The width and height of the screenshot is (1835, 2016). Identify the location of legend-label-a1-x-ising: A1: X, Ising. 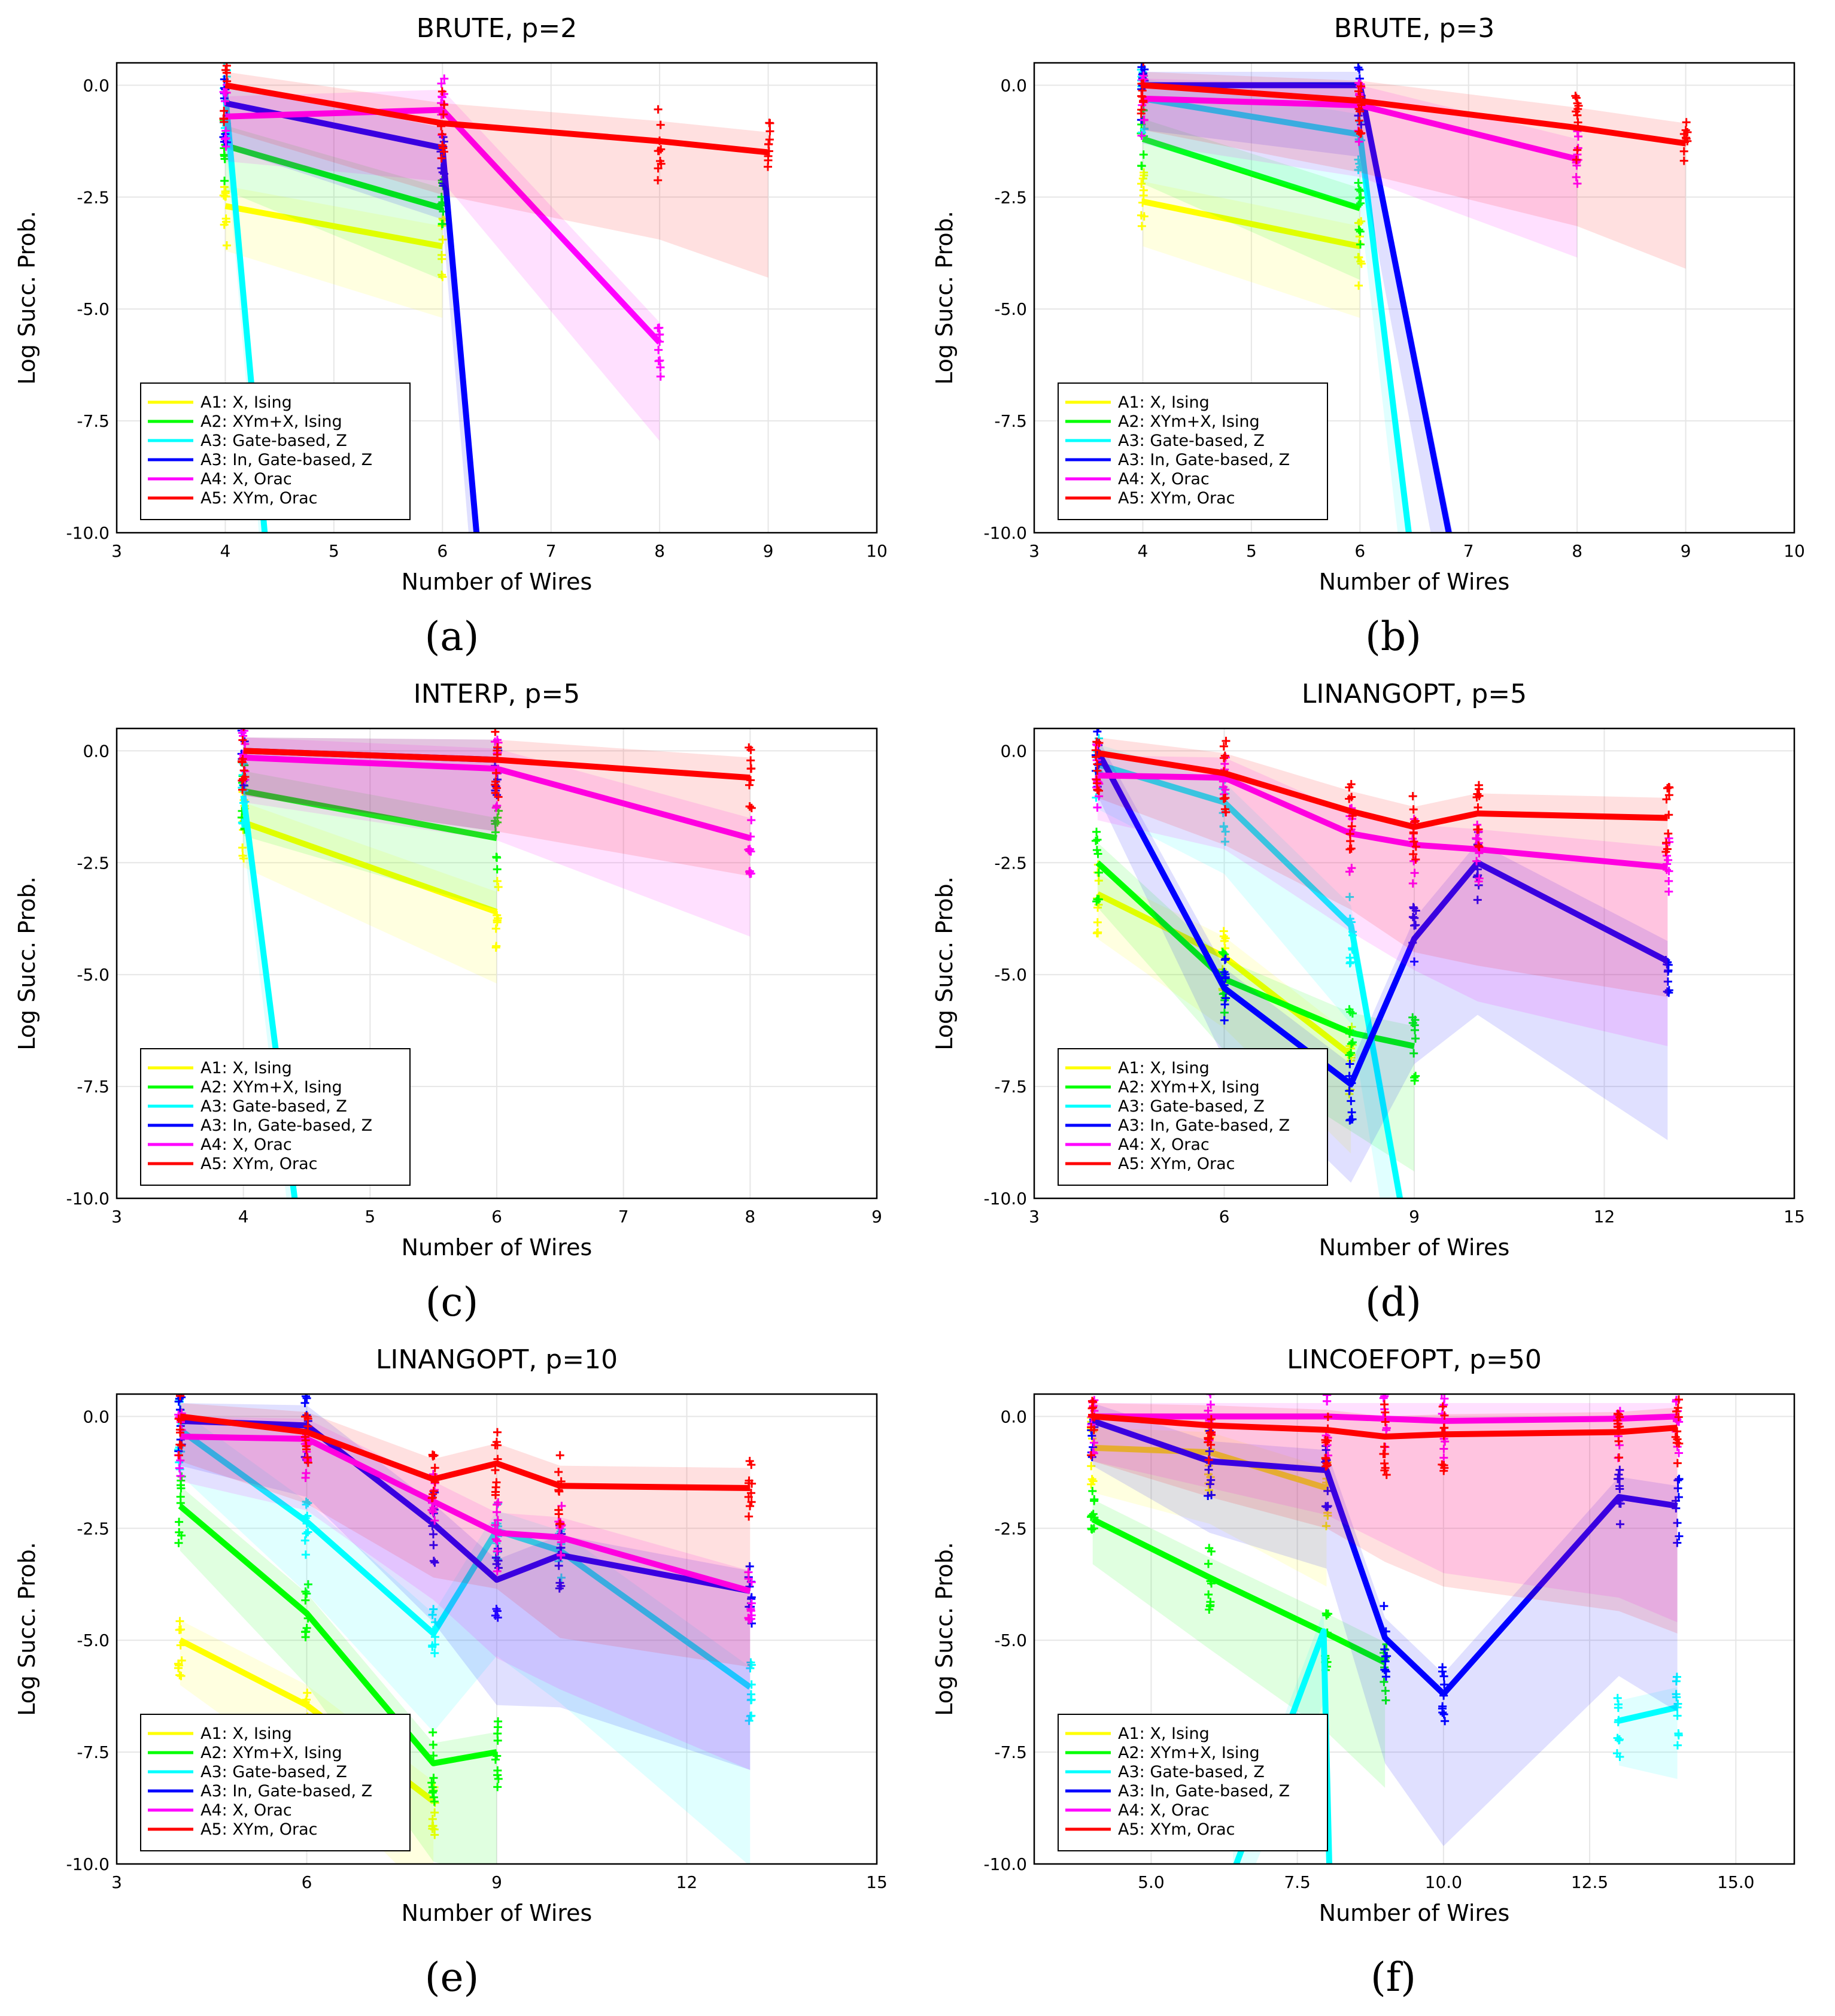
(246, 1068).